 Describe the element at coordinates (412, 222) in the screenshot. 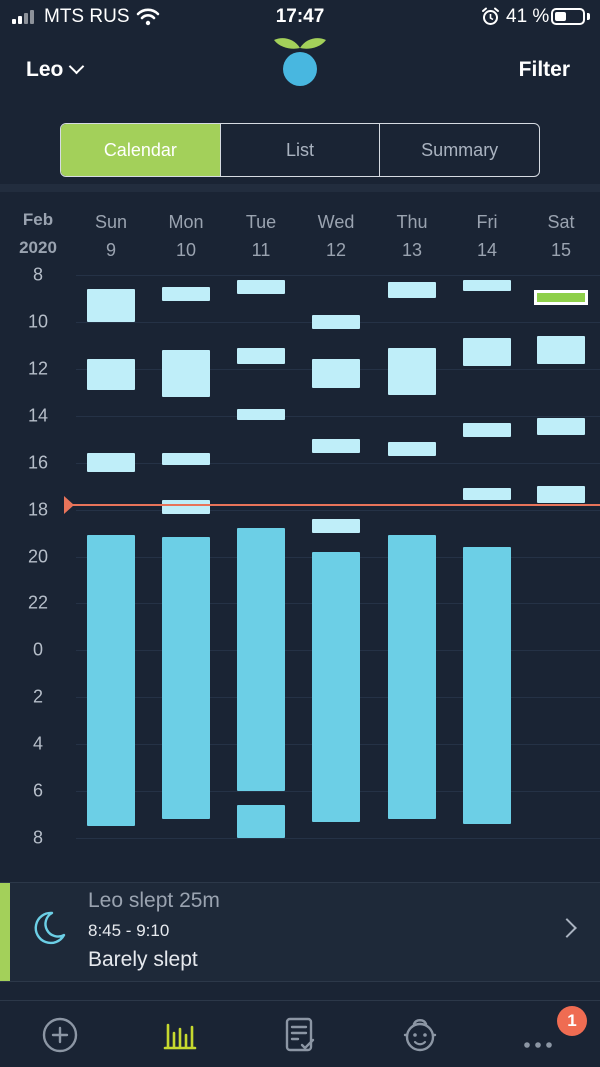

I see `day-name: Thu` at that location.